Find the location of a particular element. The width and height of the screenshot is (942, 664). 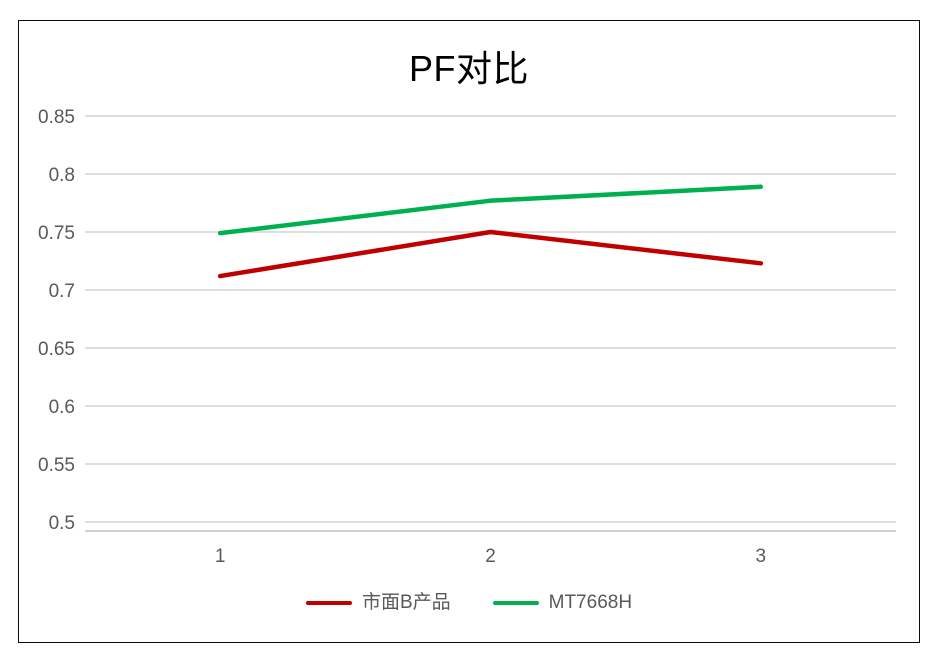

y-tick-label: 0.85 is located at coordinates (56, 117).